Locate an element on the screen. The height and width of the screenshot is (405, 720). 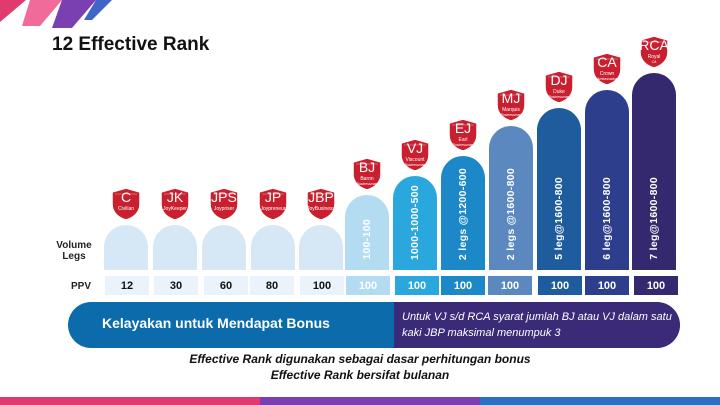
volume-legs-label: Volume Legs is located at coordinates (74, 251).